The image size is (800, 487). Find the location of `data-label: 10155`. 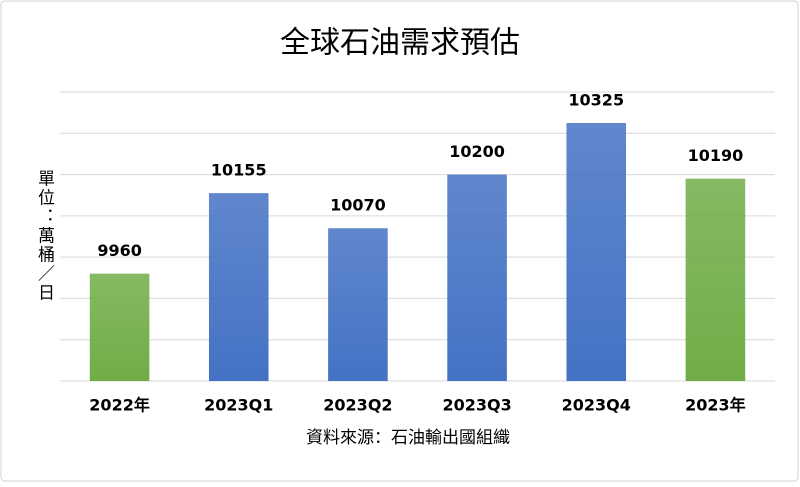

data-label: 10155 is located at coordinates (239, 170).